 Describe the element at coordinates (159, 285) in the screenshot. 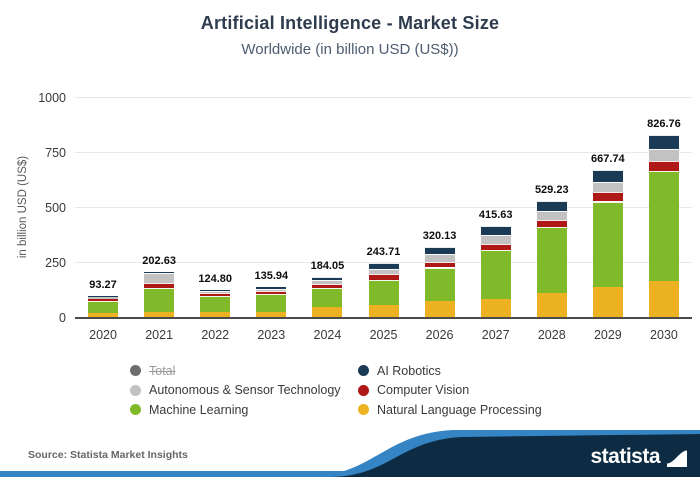

I see `bar-segment-computer-vision-2021` at that location.